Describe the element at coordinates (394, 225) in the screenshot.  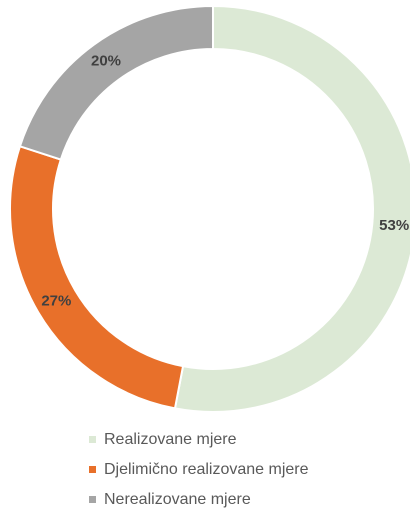
I see `data-label: 53%` at that location.